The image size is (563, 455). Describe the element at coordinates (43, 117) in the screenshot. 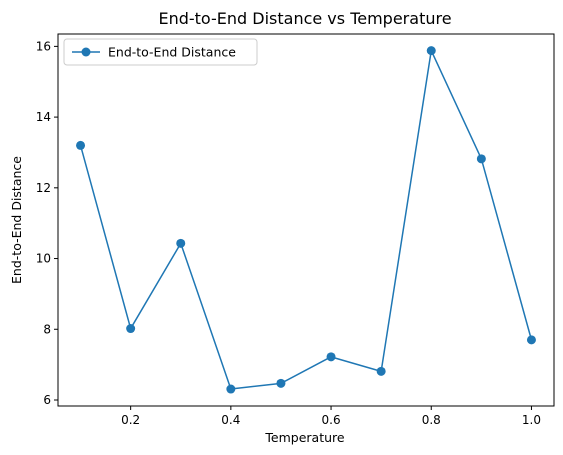

I see `y-tick-label: 14` at that location.